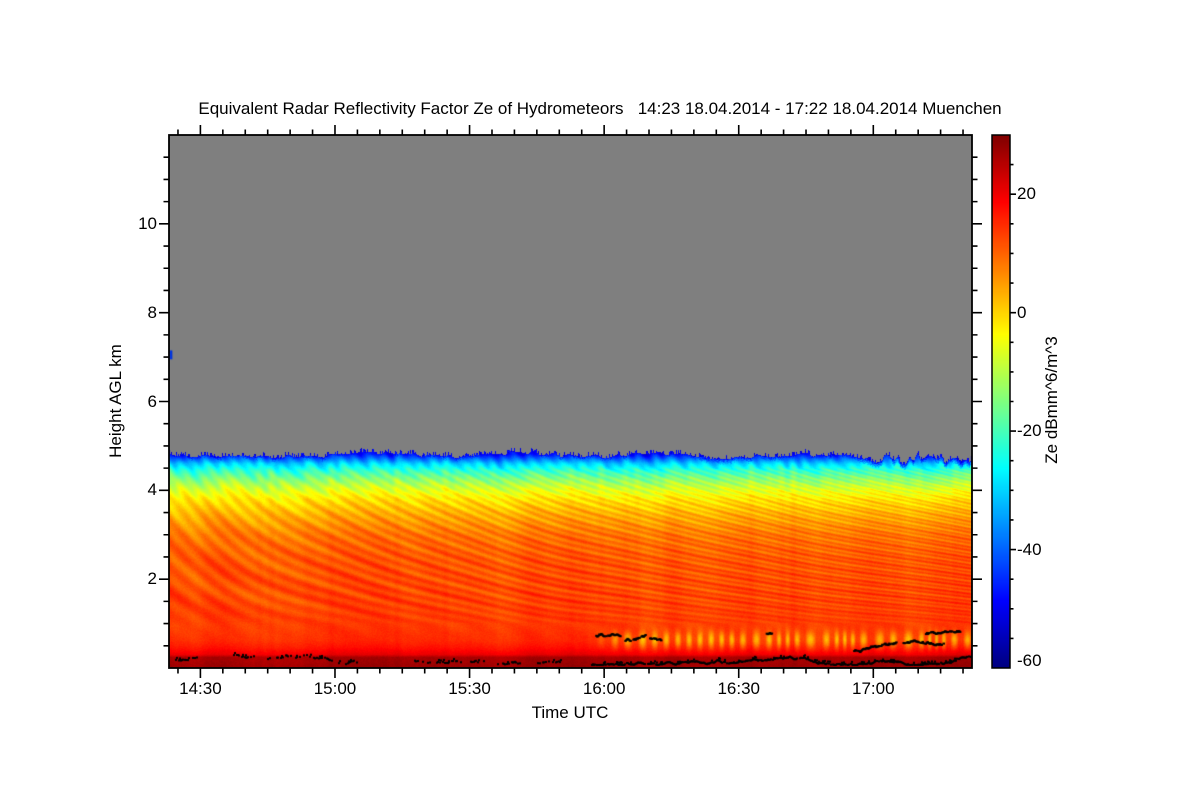 The height and width of the screenshot is (800, 1200). Describe the element at coordinates (147, 223) in the screenshot. I see `y-tick-label: 10` at that location.